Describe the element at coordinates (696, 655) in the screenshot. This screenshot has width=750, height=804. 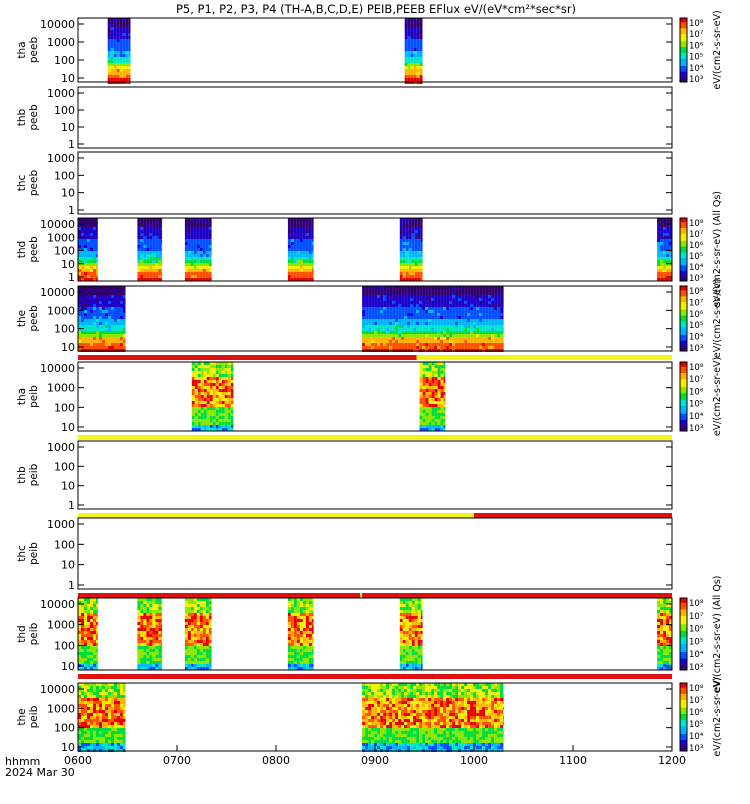
I see `colorbar-tick-thd-peib: 10⁴` at that location.